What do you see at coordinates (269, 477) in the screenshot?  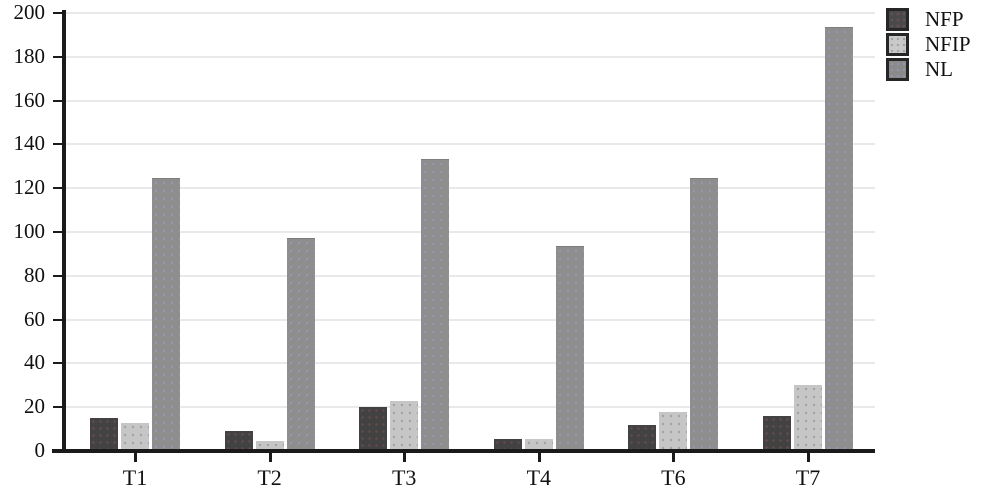 I see `x-tick-label-t2: T2` at bounding box center [269, 477].